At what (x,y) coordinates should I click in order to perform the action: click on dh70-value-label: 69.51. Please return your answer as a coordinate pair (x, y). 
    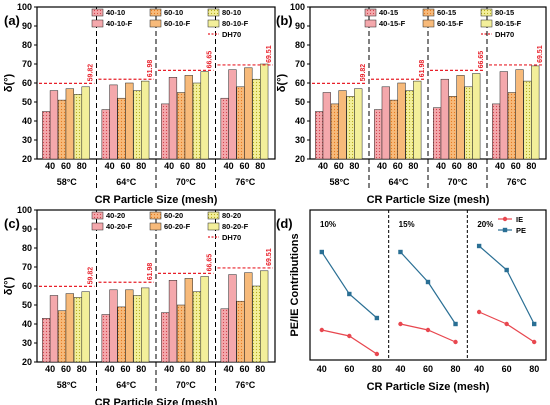
    Looking at the image, I should click on (540, 54).